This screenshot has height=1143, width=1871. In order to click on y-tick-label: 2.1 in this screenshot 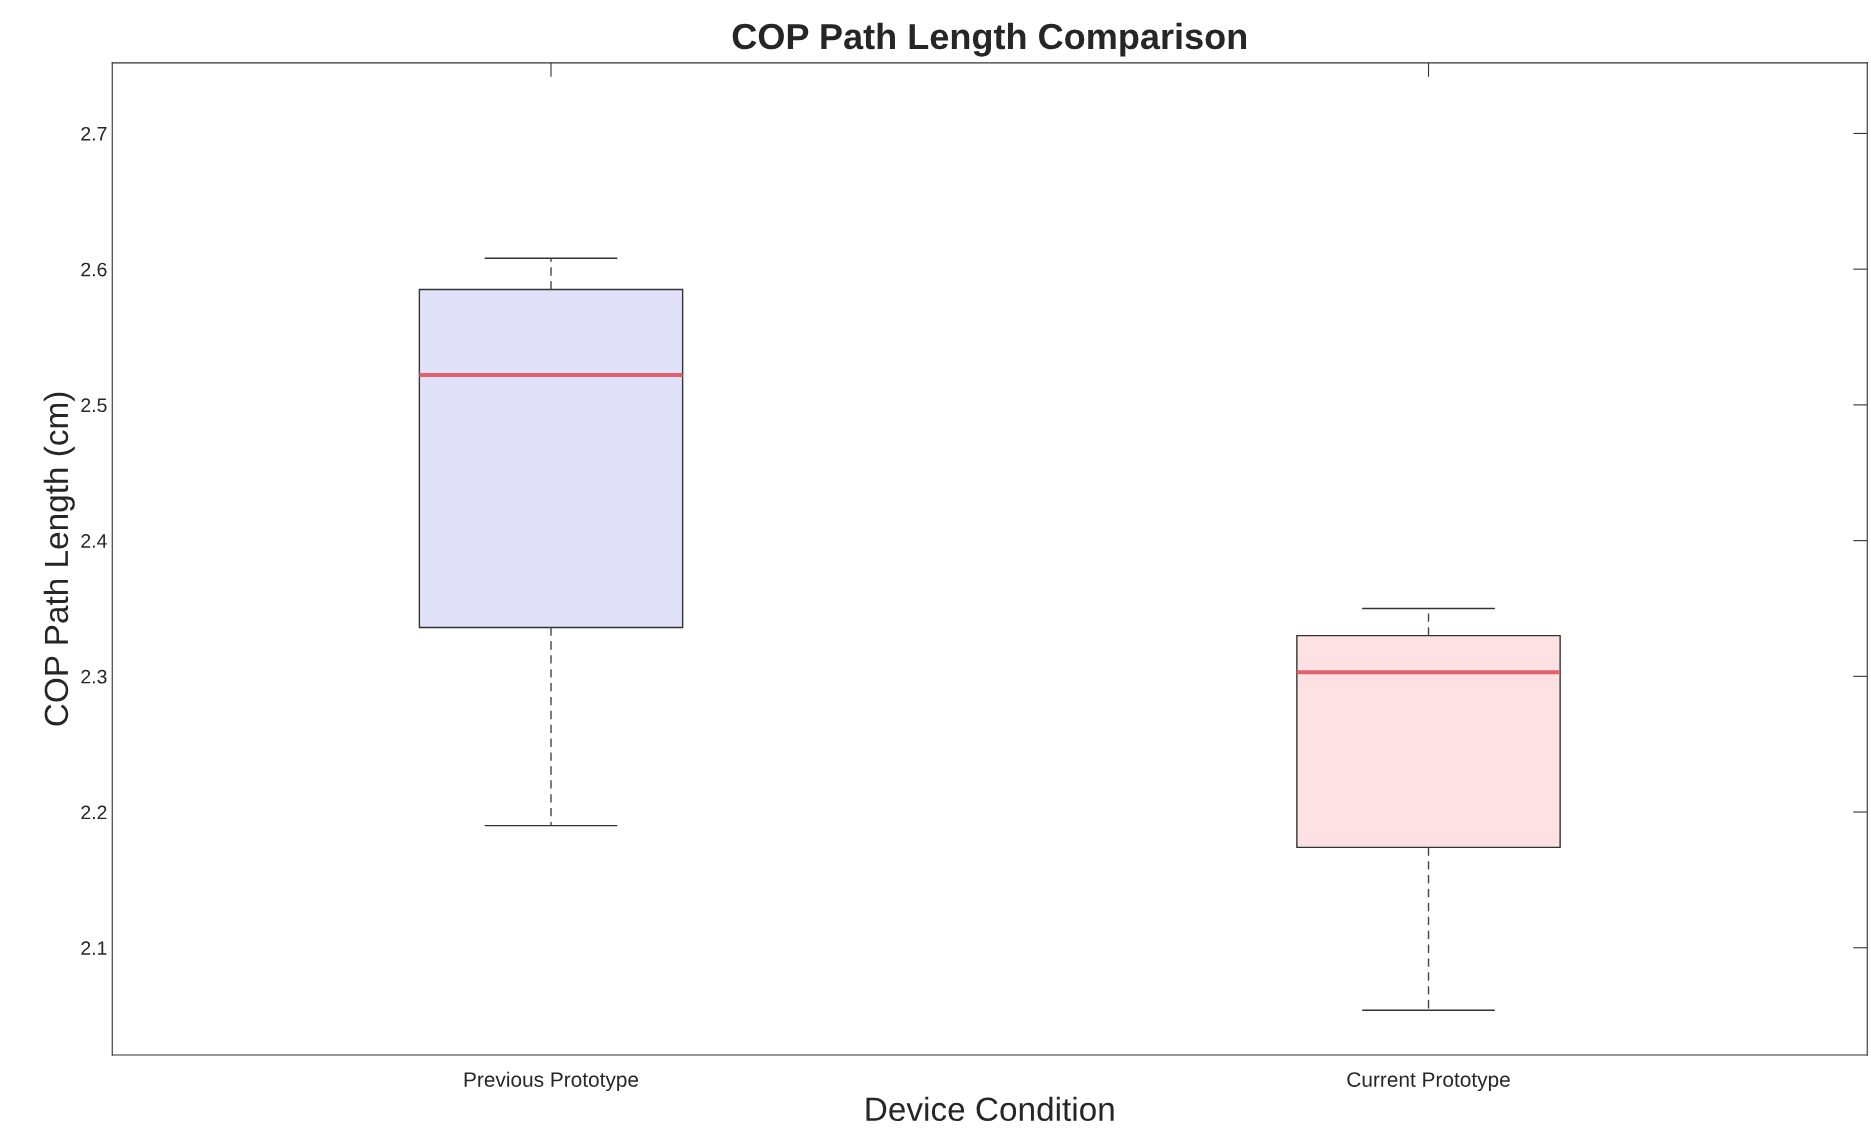, I will do `click(94, 948)`.